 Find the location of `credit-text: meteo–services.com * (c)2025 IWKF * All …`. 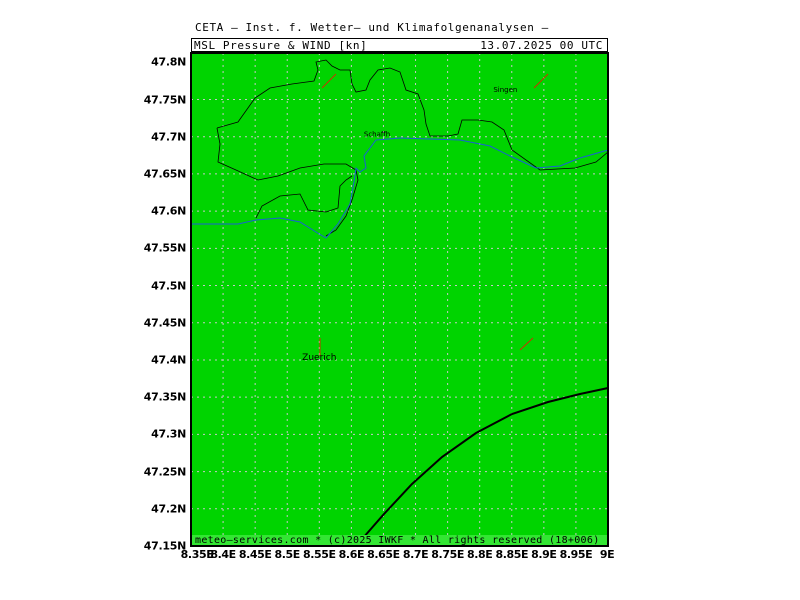

credit-text: meteo–services.com * (c)2025 IWKF * All … is located at coordinates (397, 540).